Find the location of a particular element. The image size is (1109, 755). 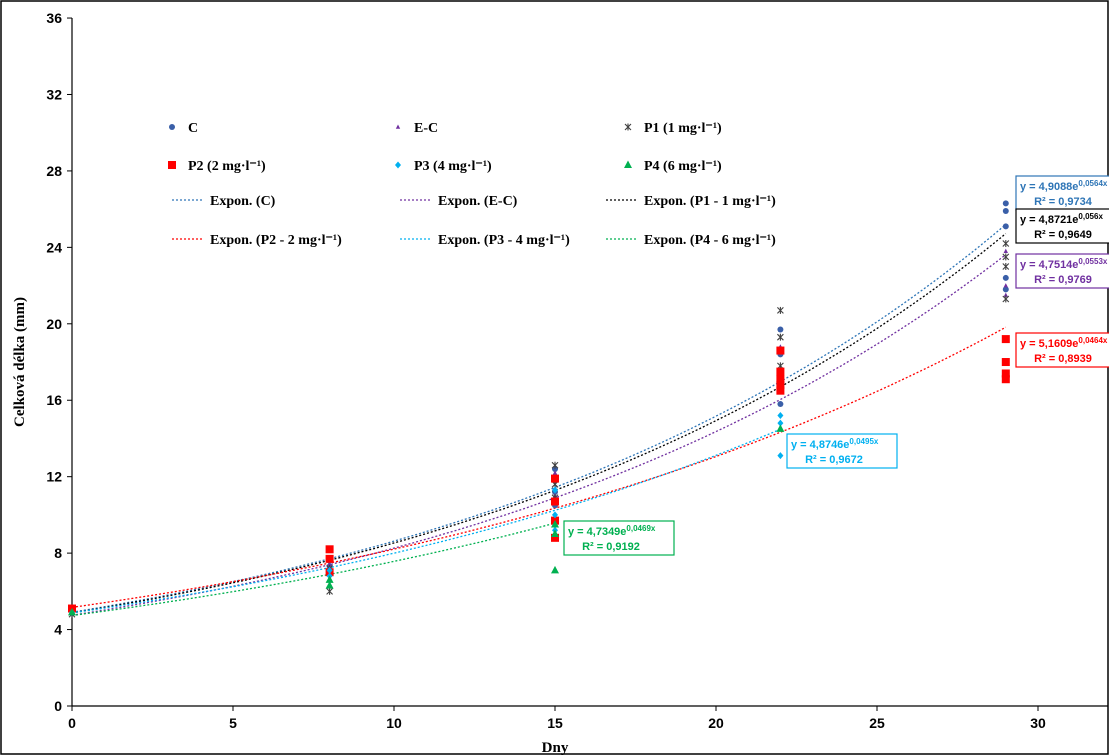

x-tick-label: 15 is located at coordinates (555, 723).